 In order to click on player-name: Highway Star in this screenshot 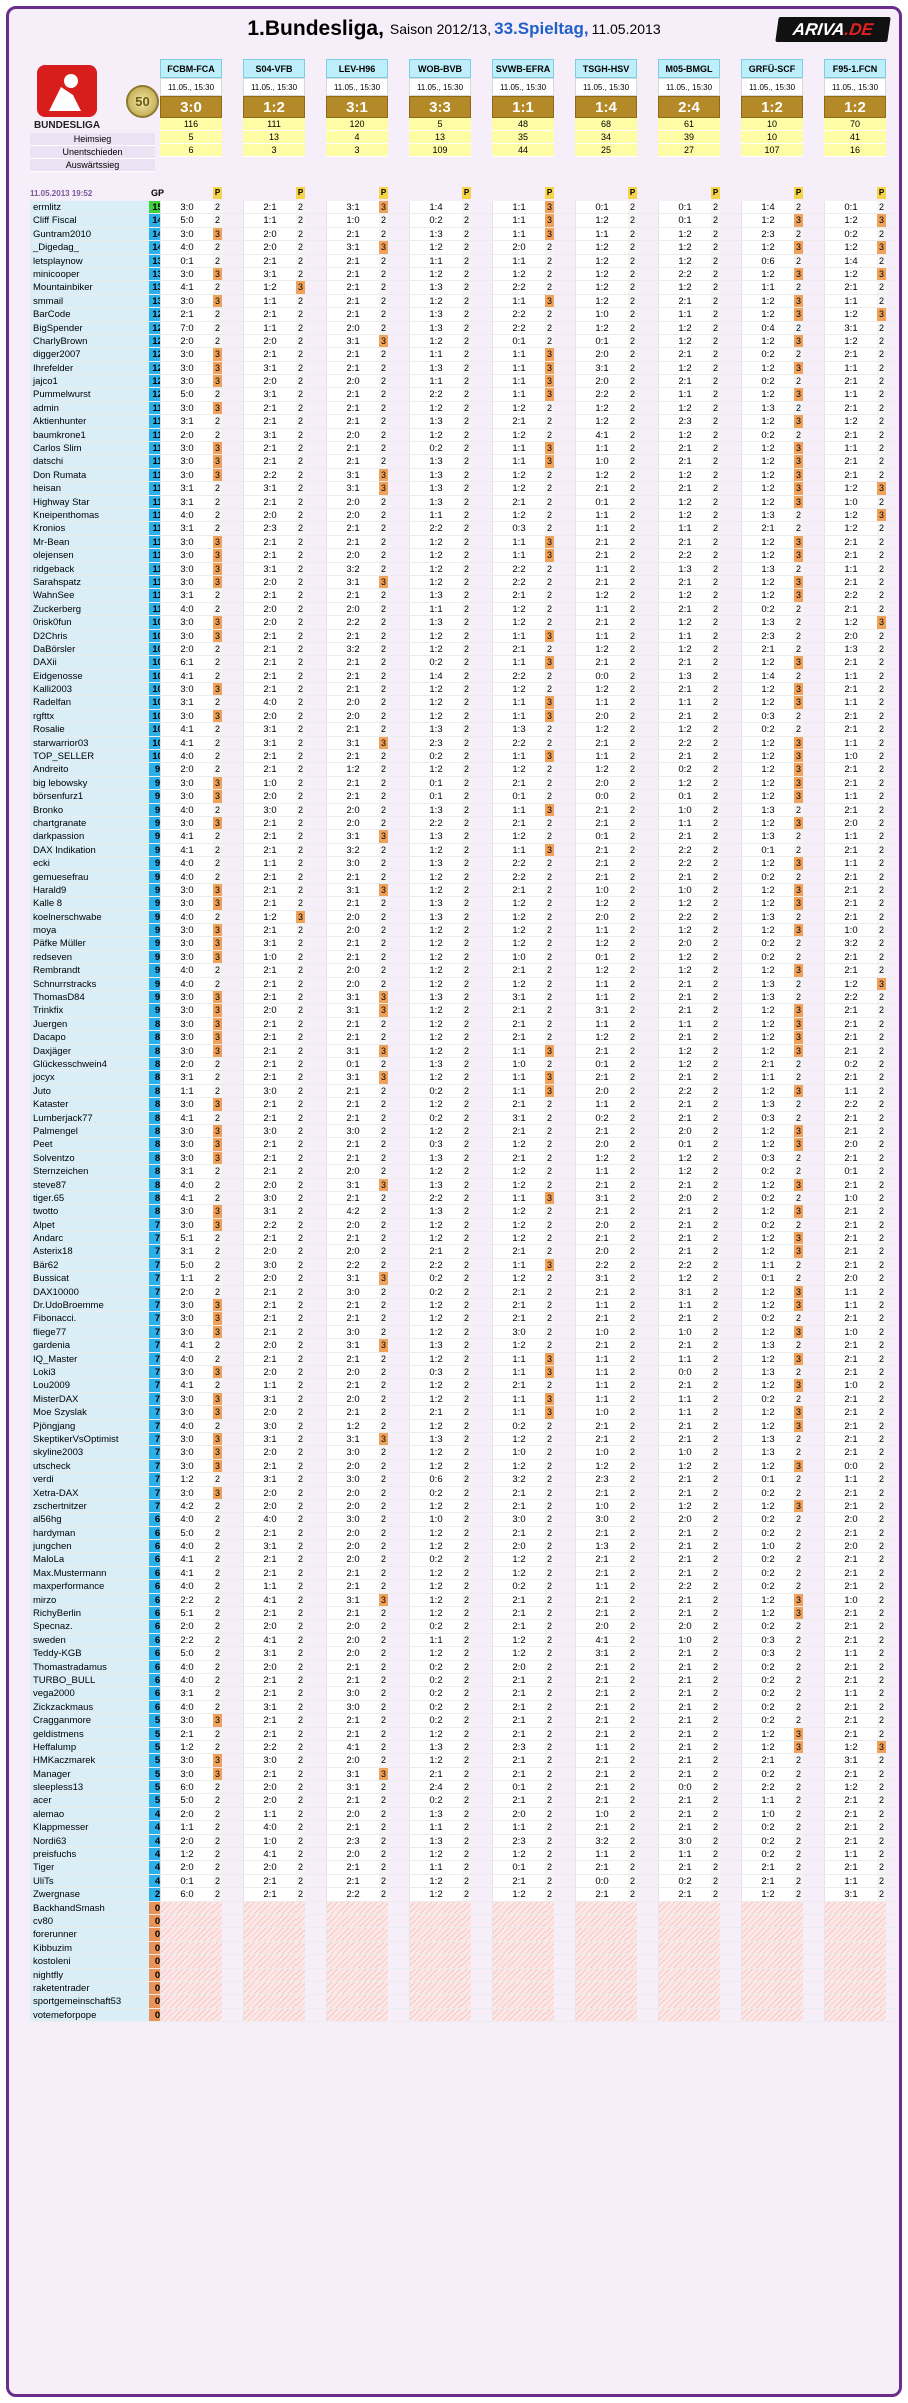, I will do `click(89, 502)`.